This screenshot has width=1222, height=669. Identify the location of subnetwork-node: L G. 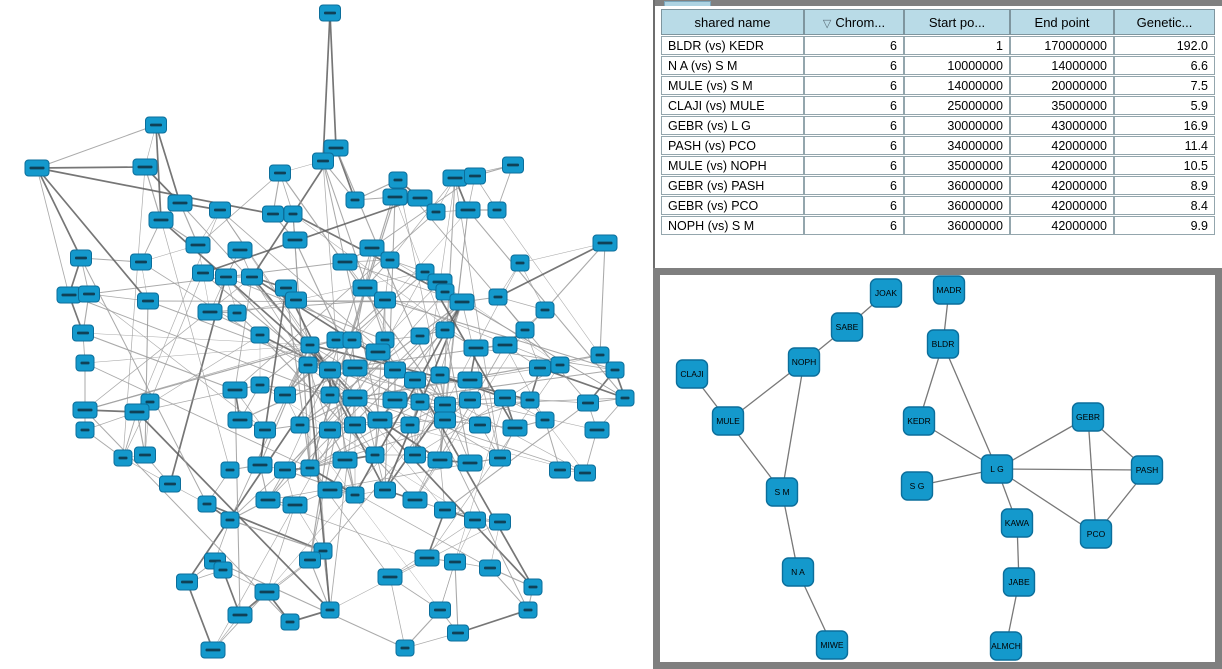
(997, 469).